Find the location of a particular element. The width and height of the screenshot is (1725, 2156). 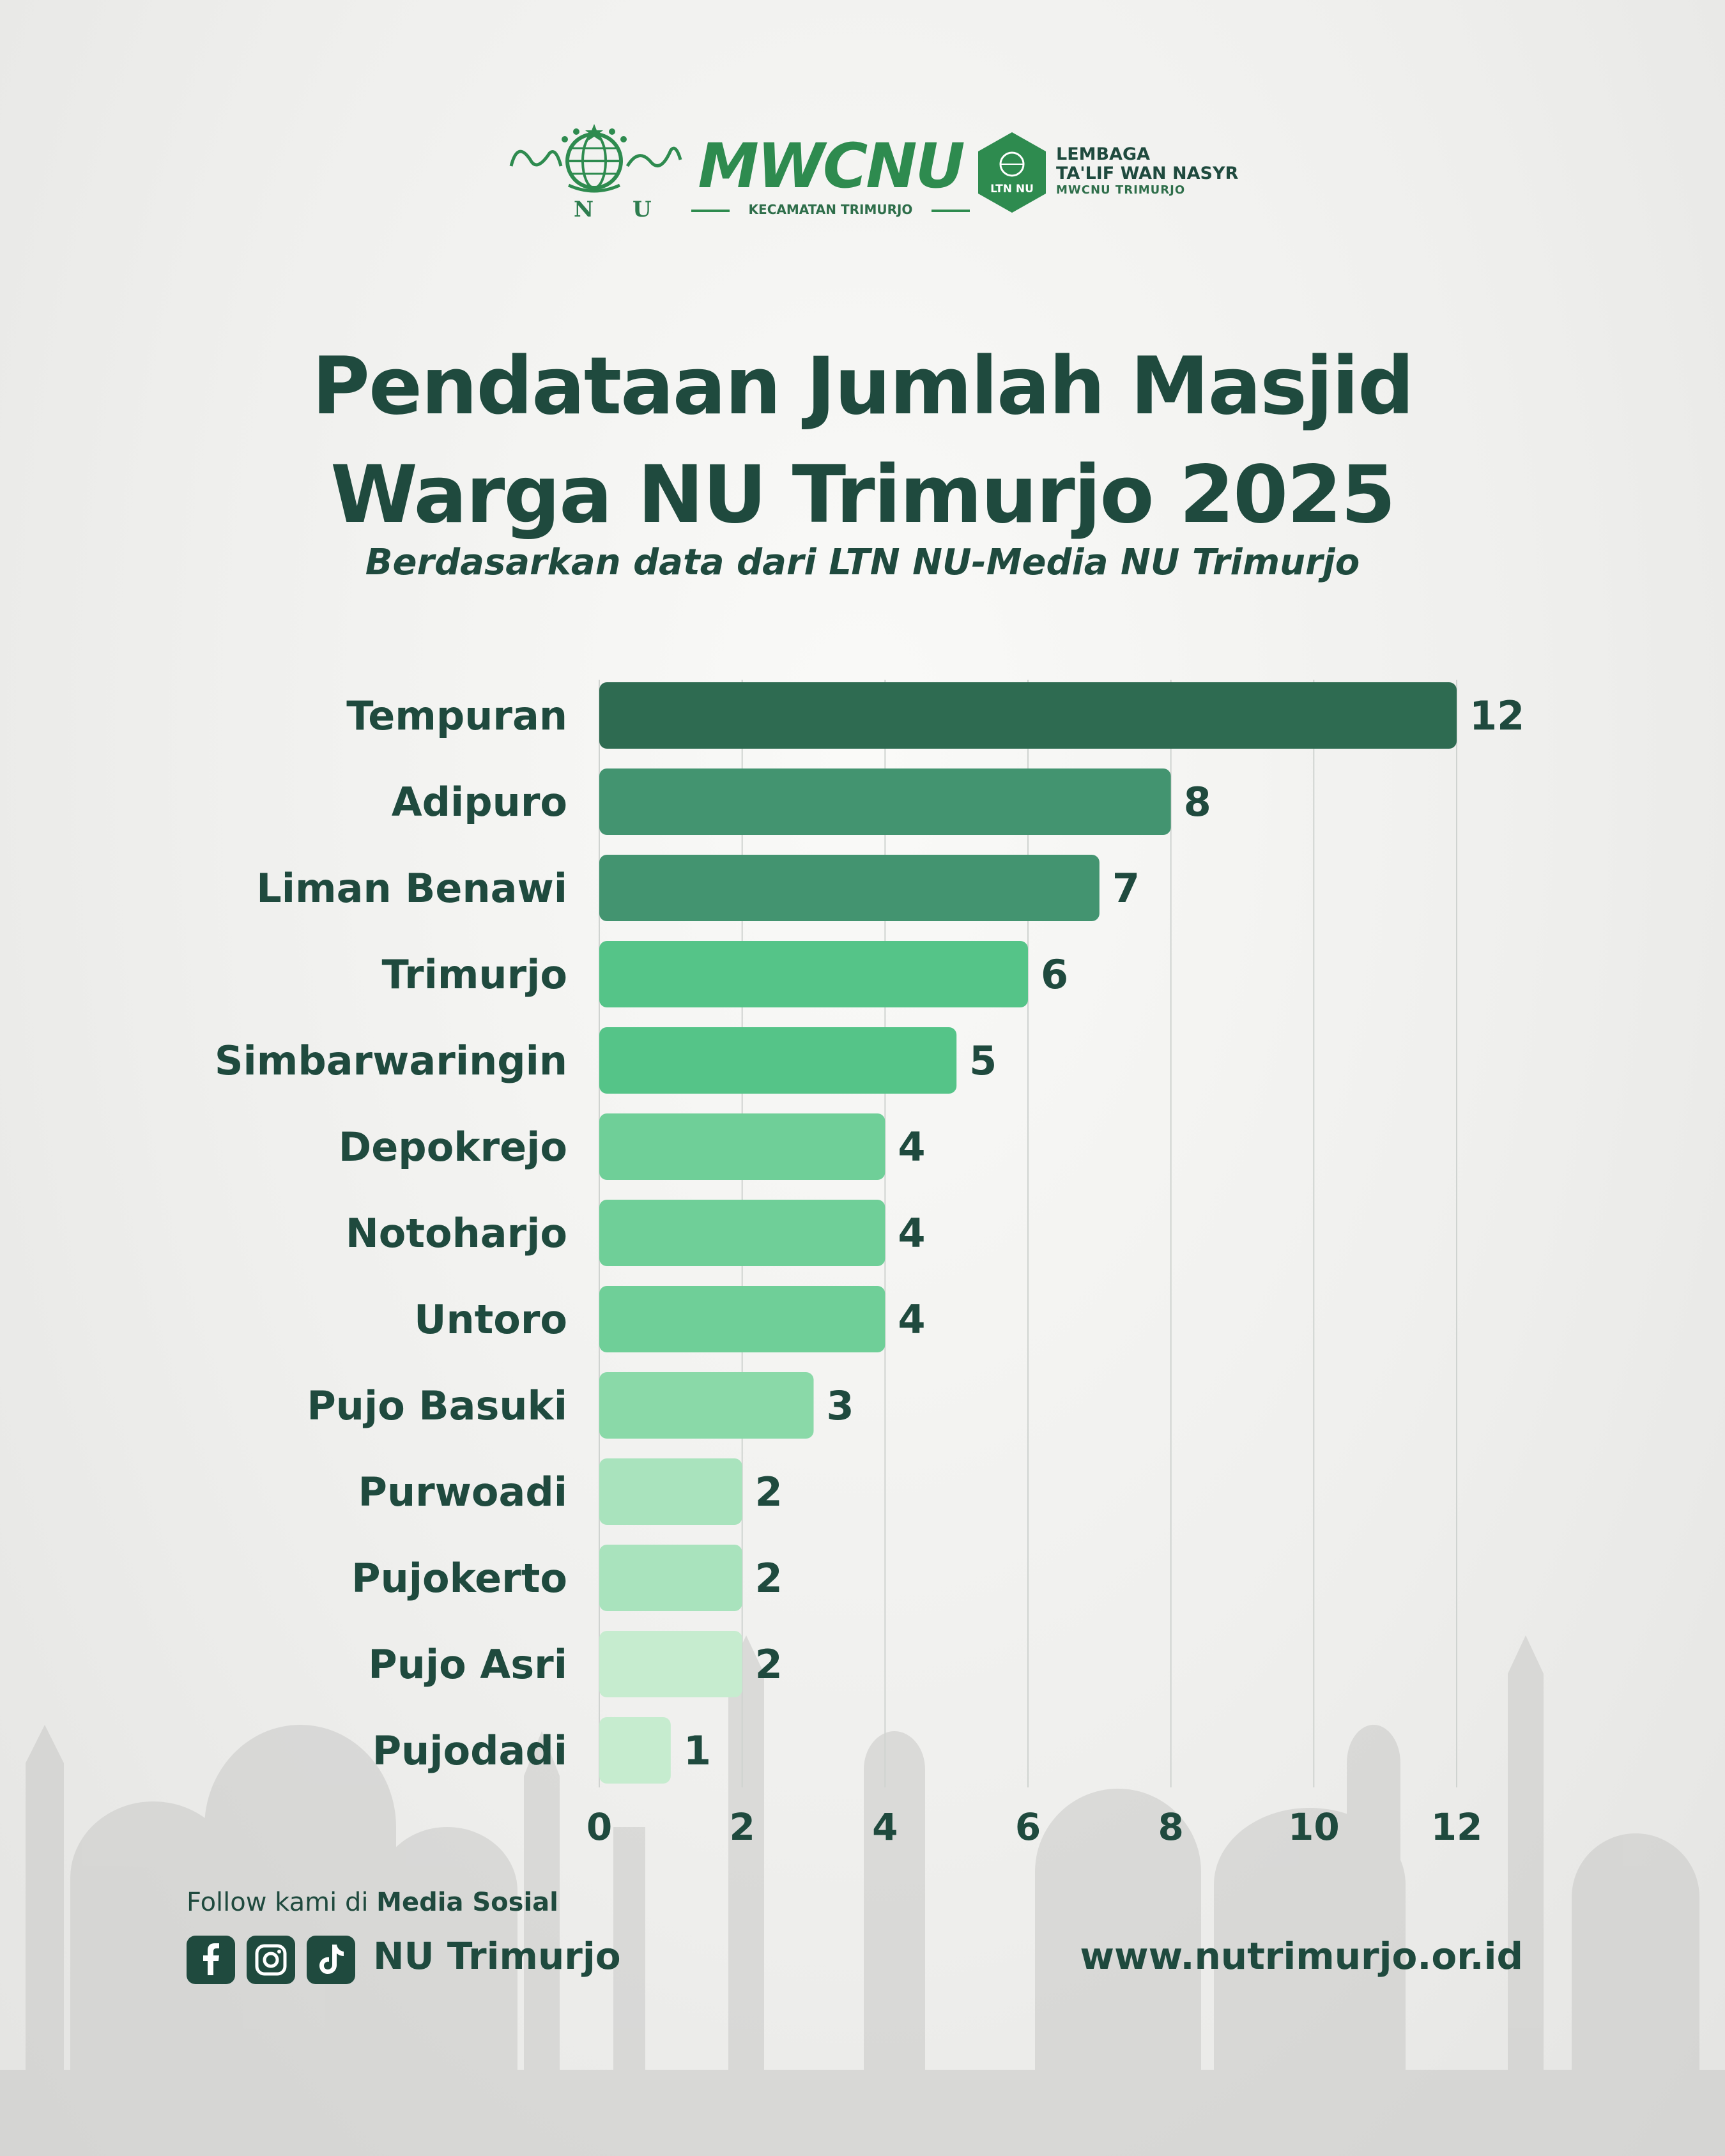

ltn-line2: TA'LIF WAN NASYR is located at coordinates (1147, 173).